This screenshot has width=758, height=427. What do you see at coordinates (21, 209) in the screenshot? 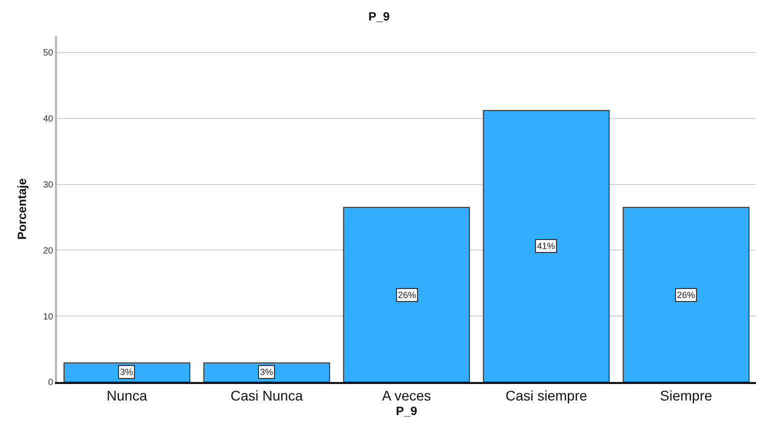
I see `y-axis-title: Porcentaje` at bounding box center [21, 209].